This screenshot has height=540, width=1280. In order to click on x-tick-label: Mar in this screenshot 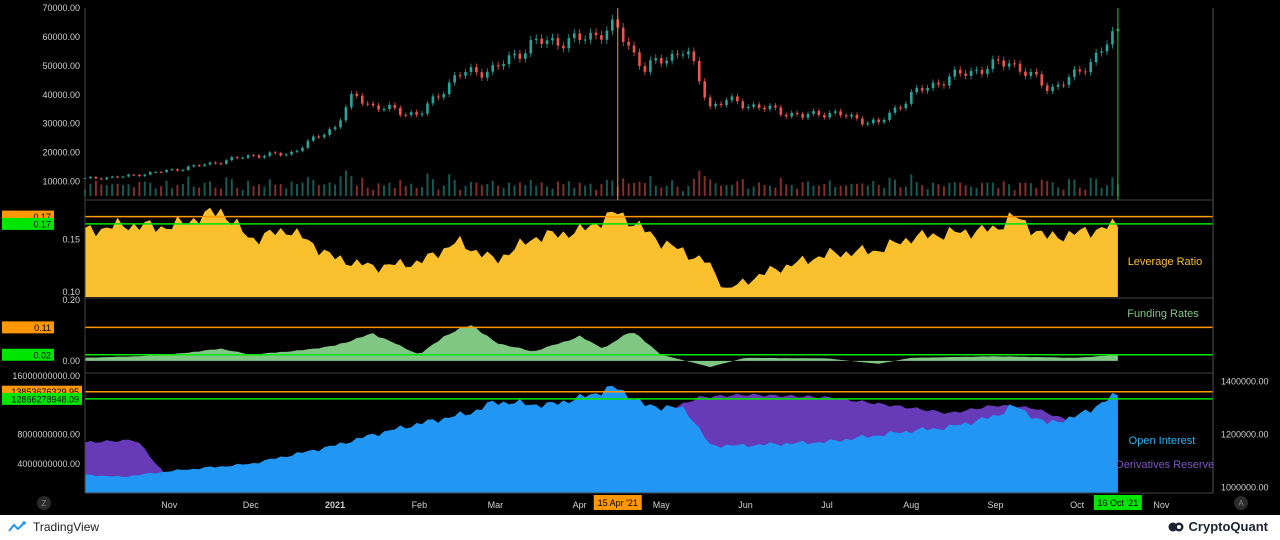, I will do `click(496, 505)`.